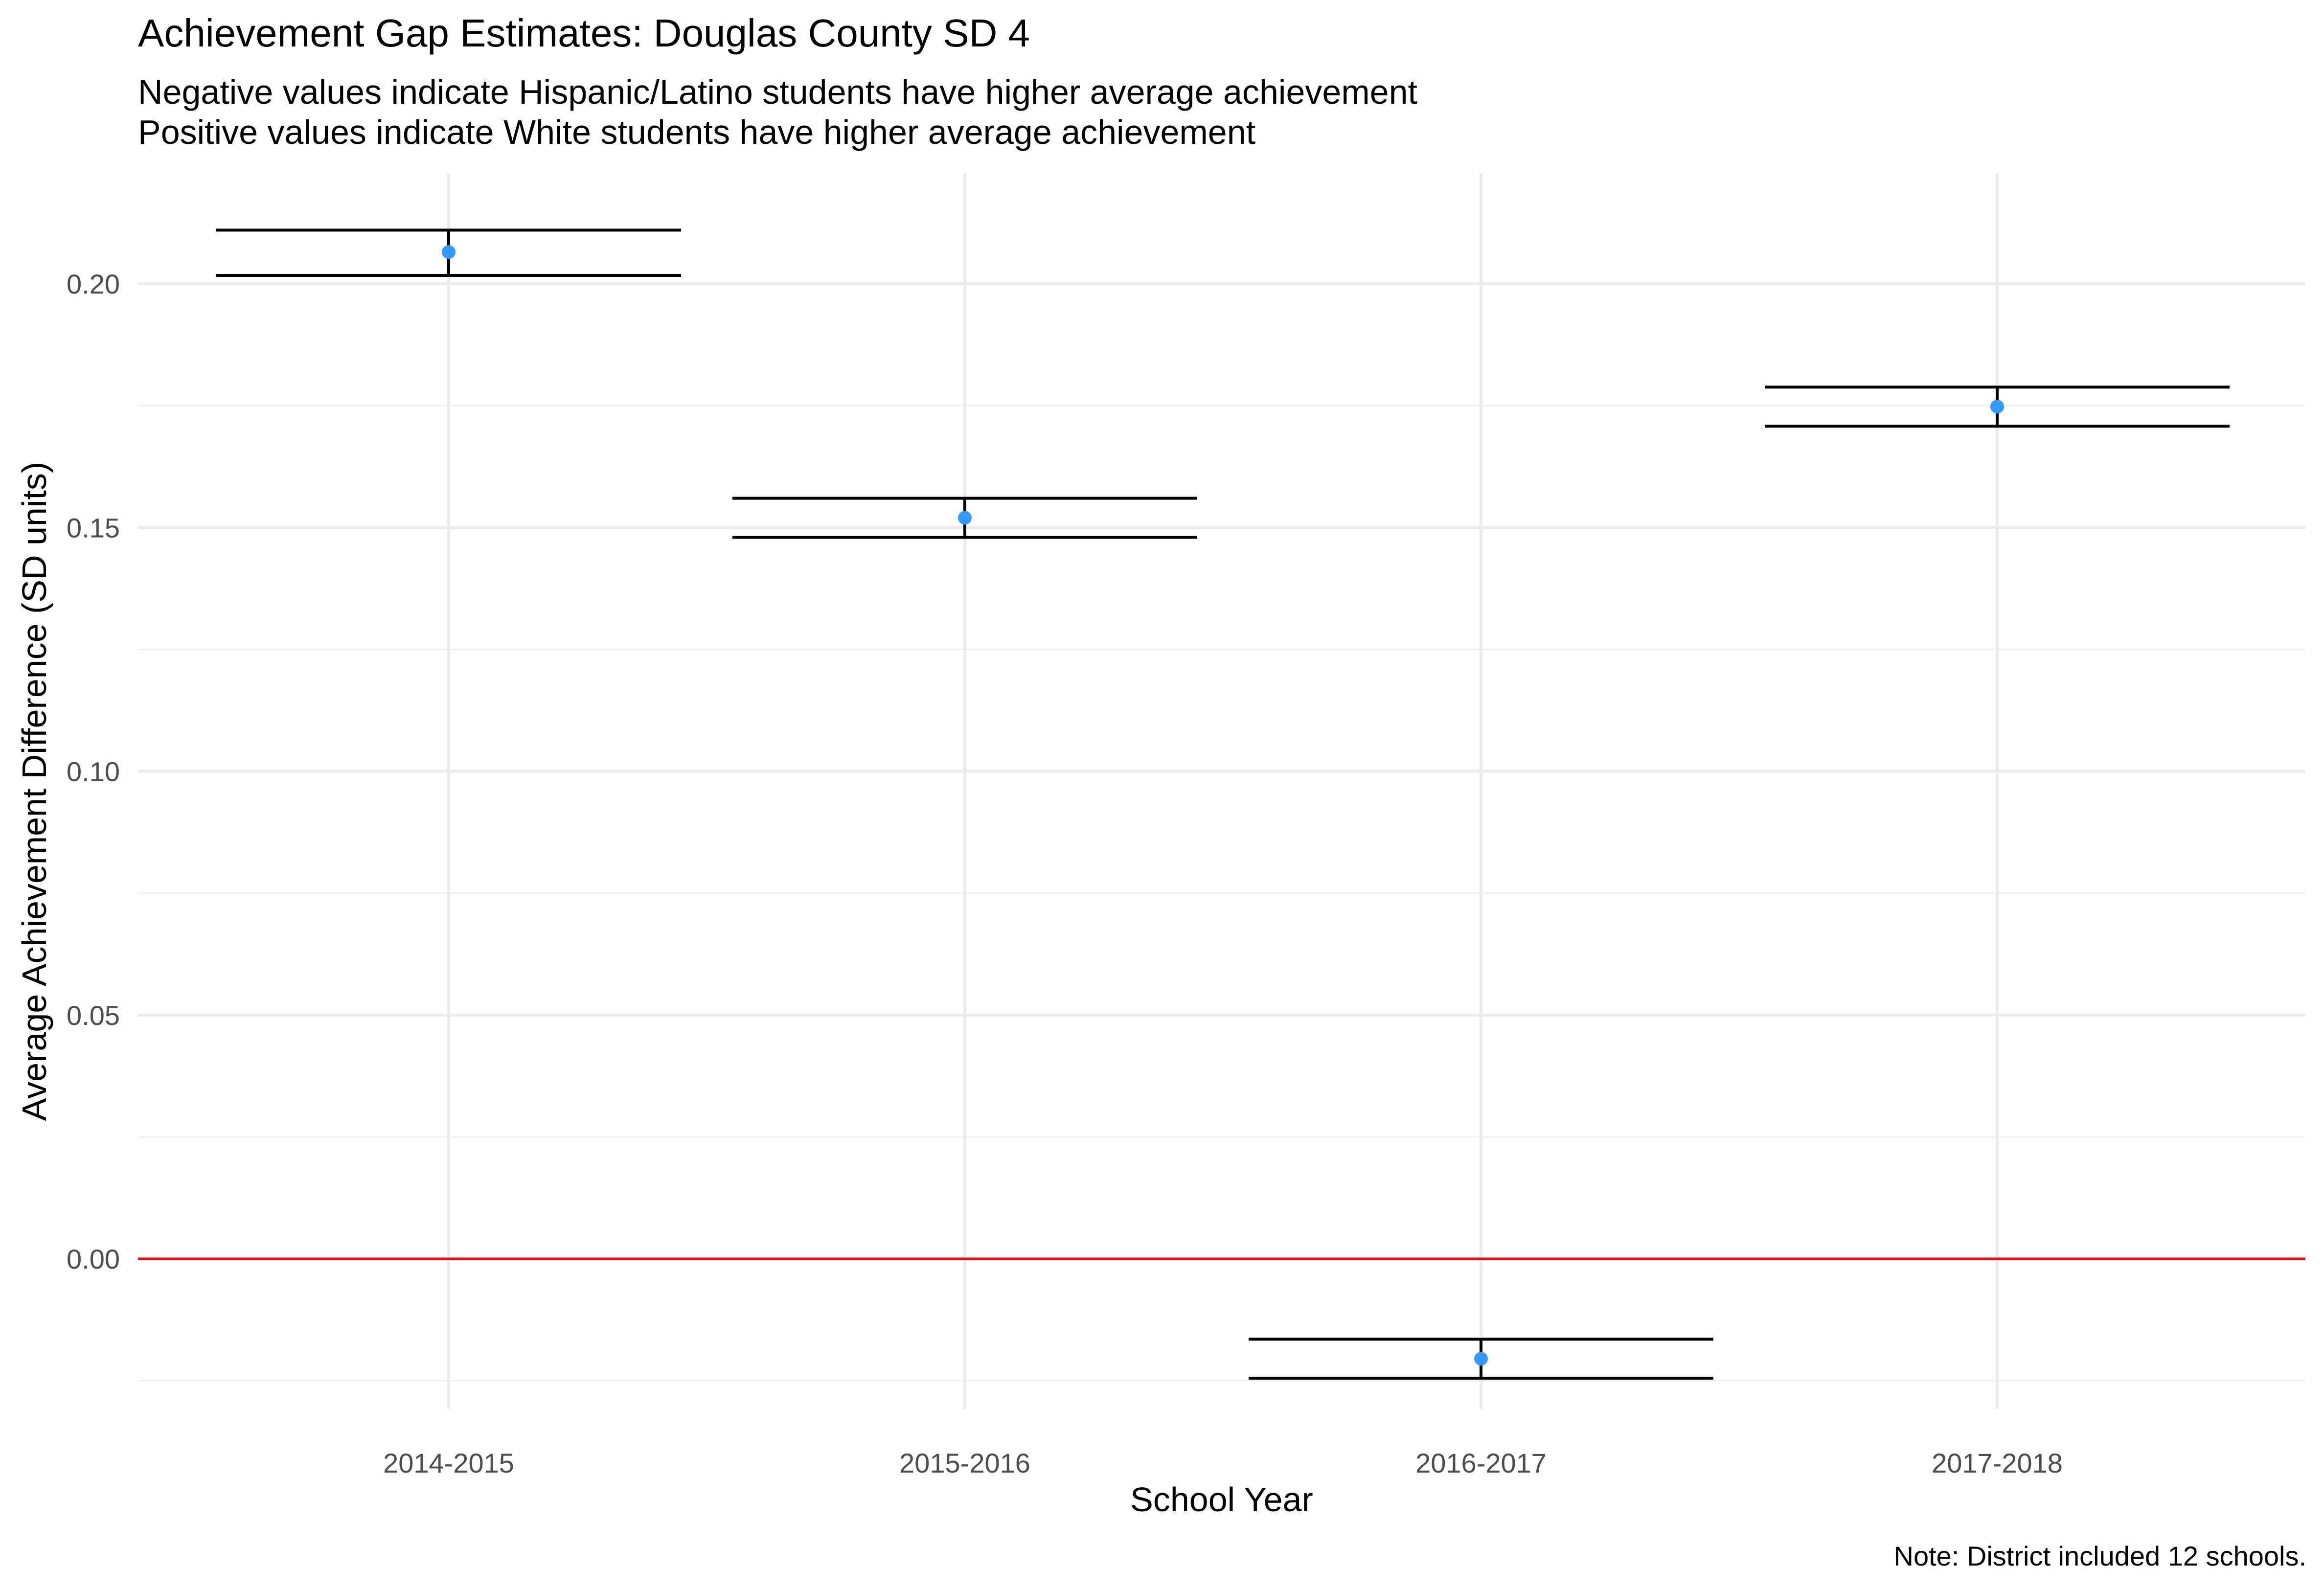 The height and width of the screenshot is (1590, 2324). Describe the element at coordinates (1481, 1463) in the screenshot. I see `x-tick-label: 2016-2017` at that location.